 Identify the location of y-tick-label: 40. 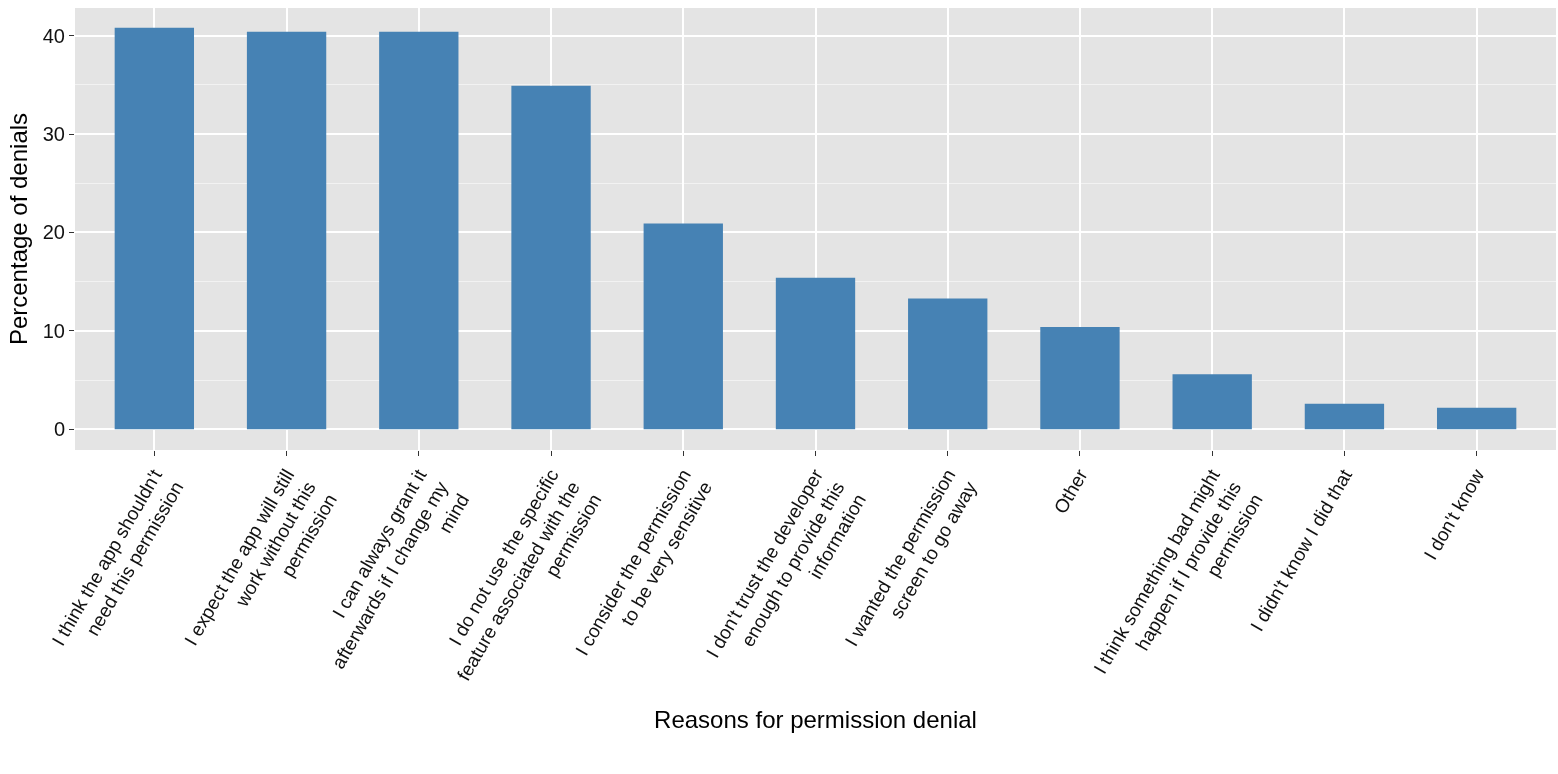
(53, 35).